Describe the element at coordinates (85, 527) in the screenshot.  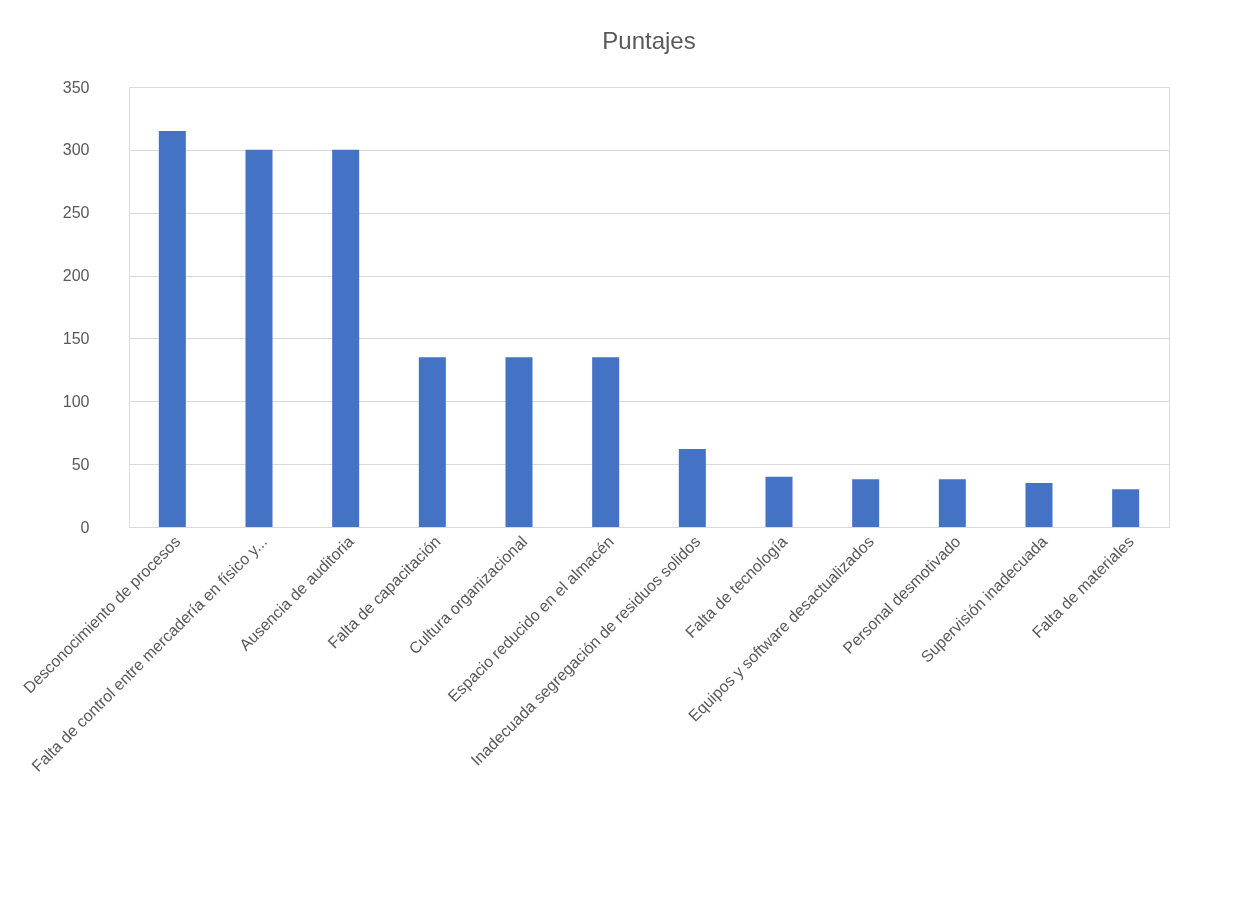
I see `y-tick-label: 0` at that location.